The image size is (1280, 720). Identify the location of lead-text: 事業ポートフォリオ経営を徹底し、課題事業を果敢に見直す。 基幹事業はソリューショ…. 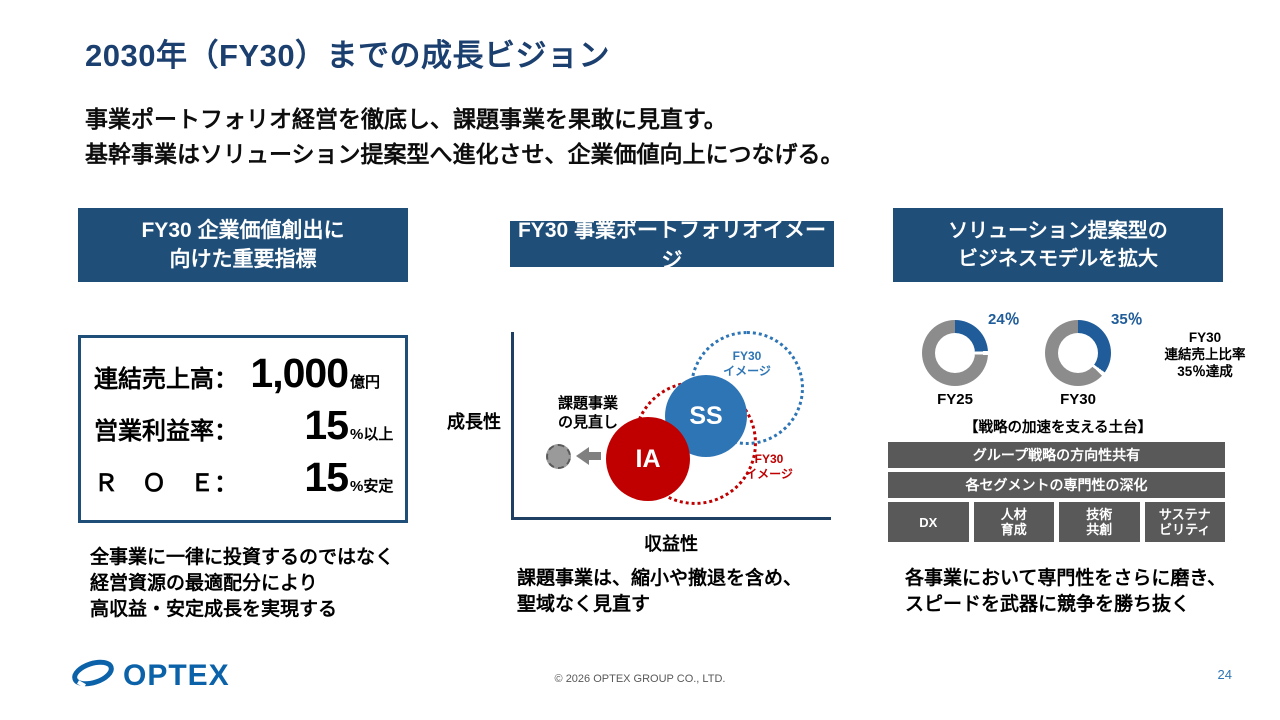
(464, 137).